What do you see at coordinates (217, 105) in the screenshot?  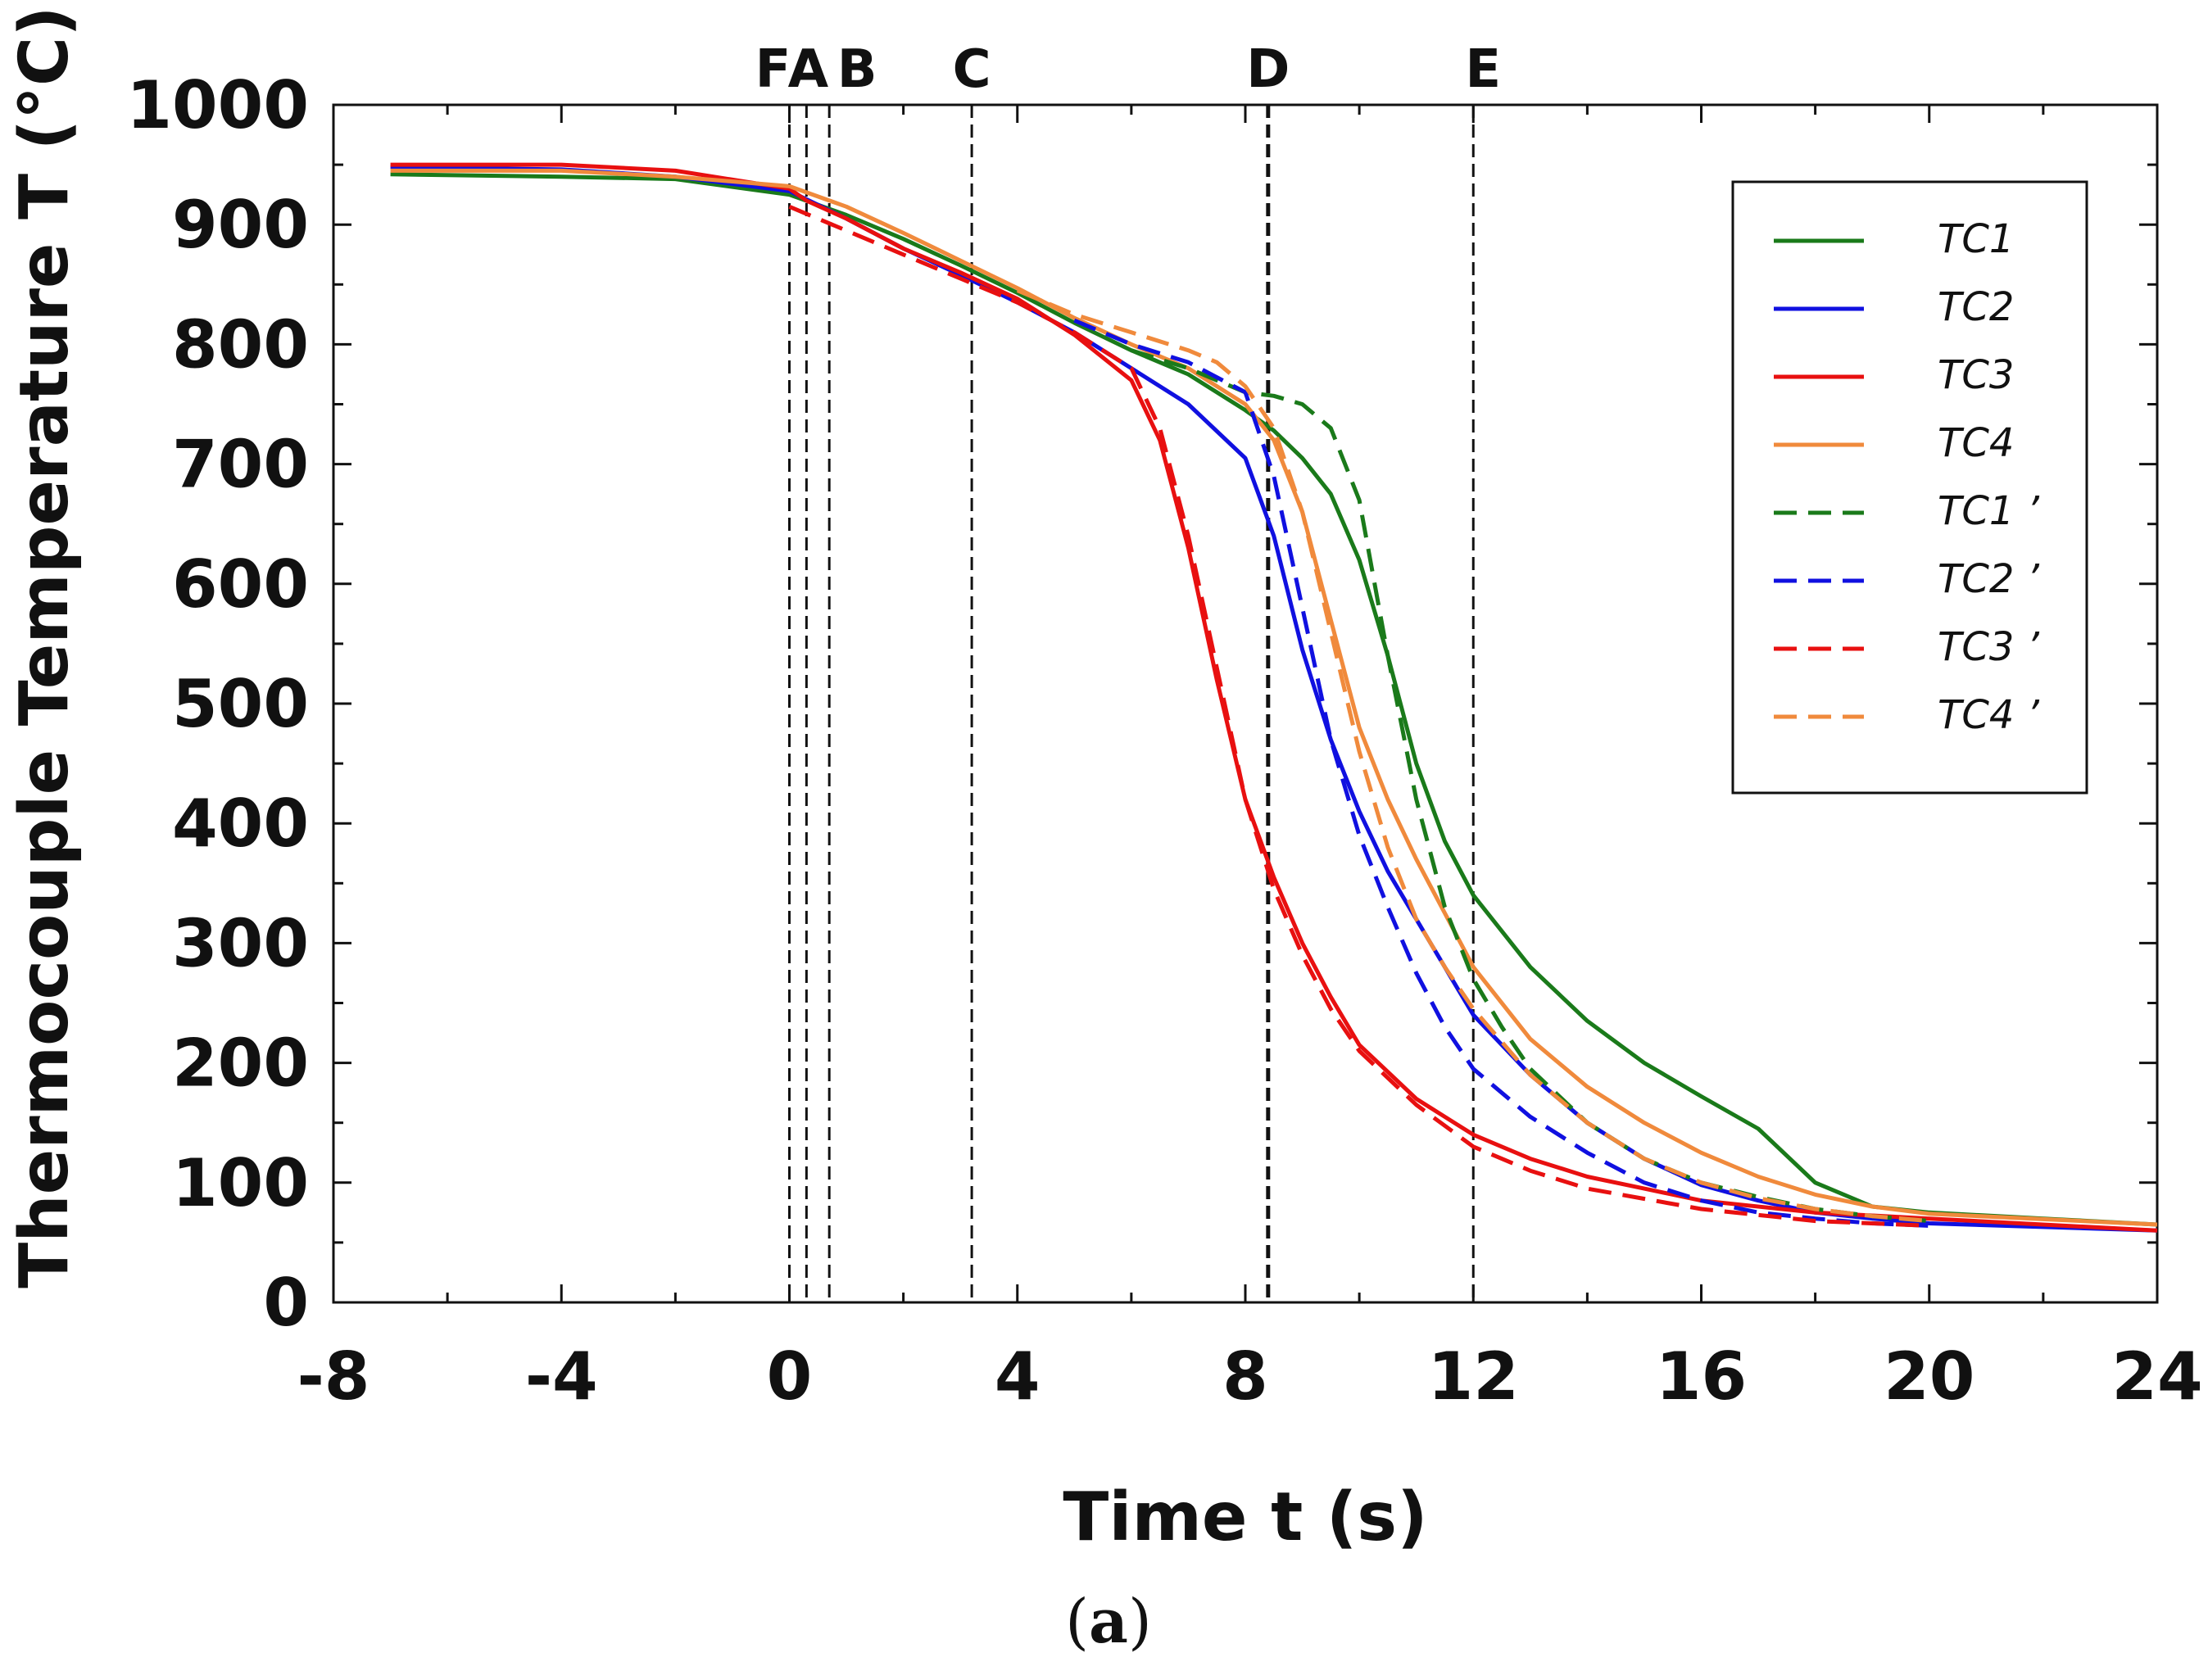 I see `y-tick-label: 1000` at bounding box center [217, 105].